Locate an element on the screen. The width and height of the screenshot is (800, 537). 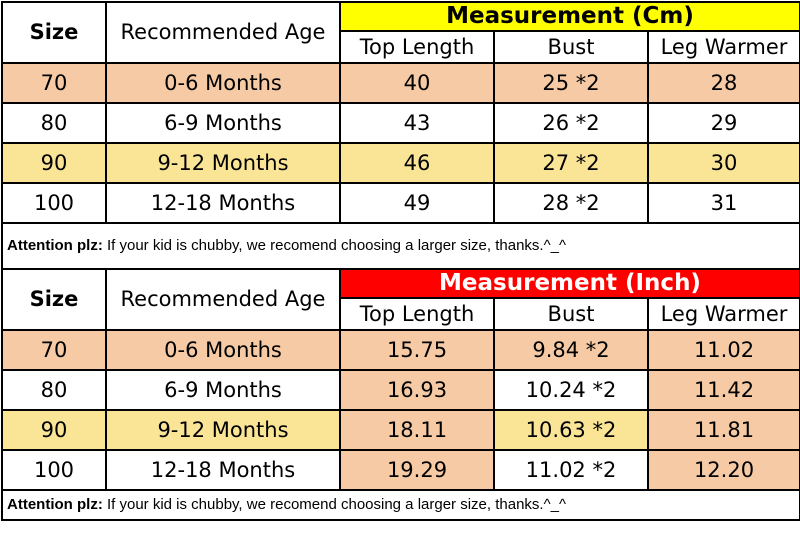
cm-size-column-header: Size is located at coordinates (54, 32).